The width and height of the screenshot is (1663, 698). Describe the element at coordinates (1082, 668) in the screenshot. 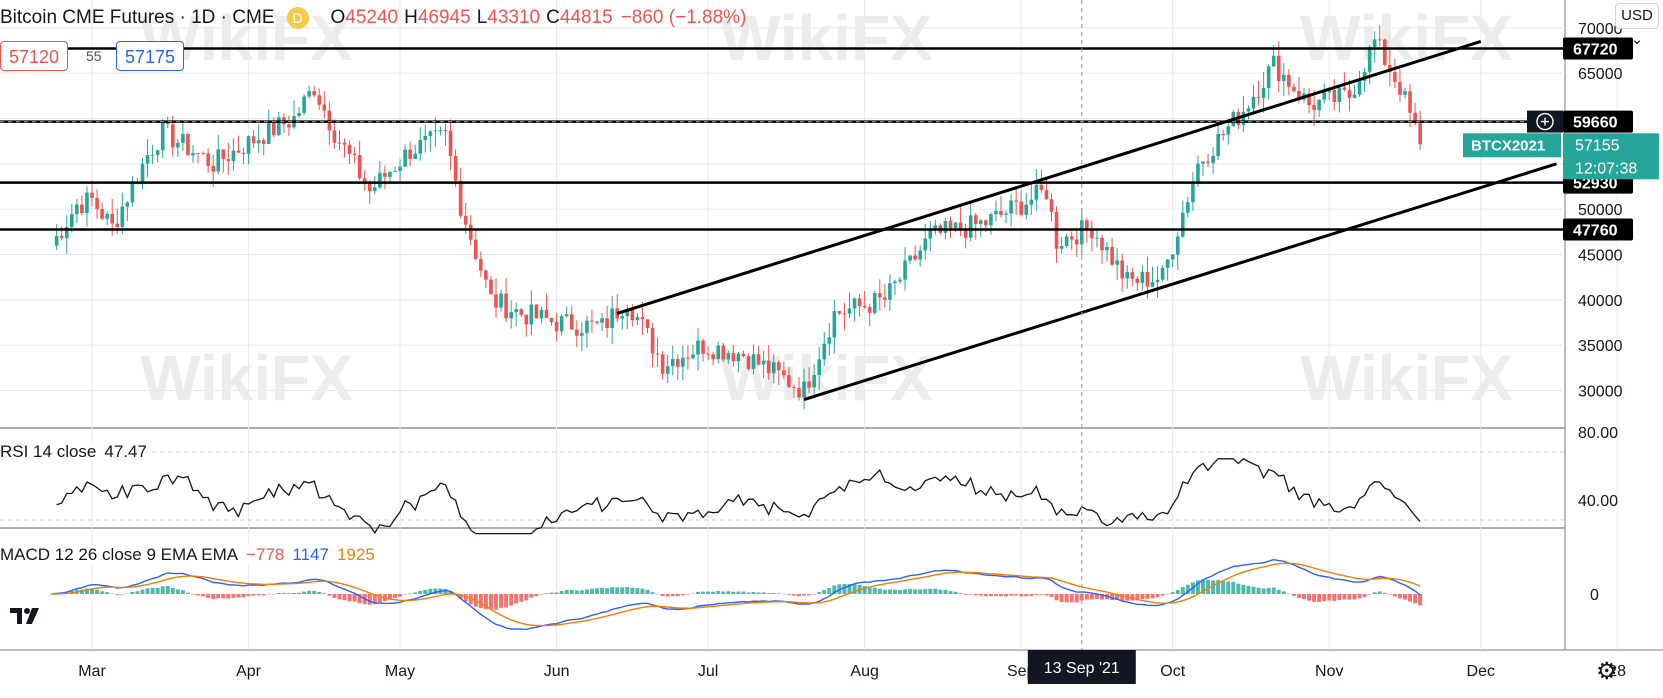

I see `crosshair-date-label: 13 Sep '21` at that location.